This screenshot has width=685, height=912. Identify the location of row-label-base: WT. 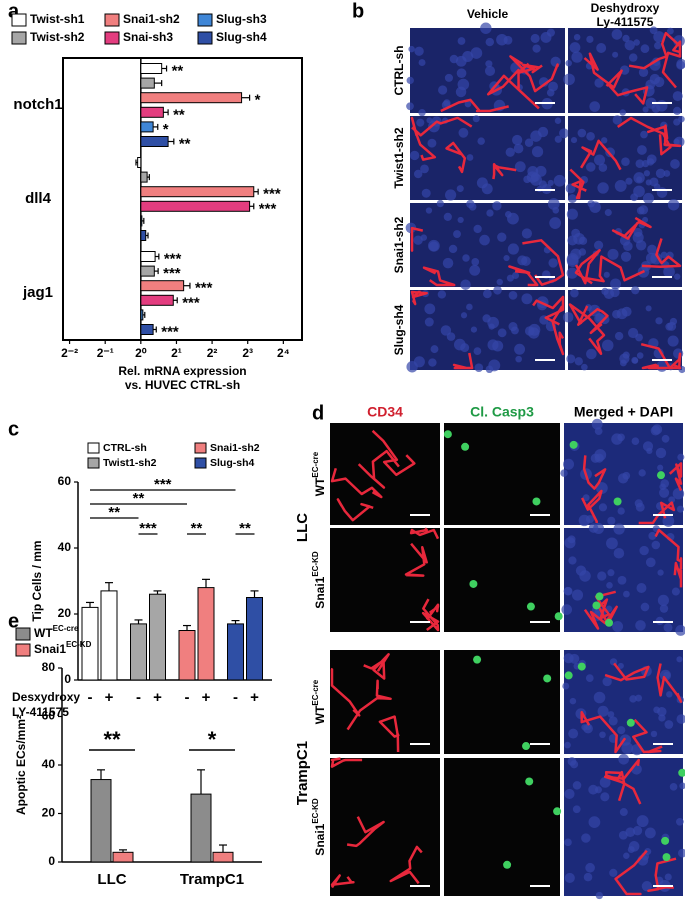
(320, 486).